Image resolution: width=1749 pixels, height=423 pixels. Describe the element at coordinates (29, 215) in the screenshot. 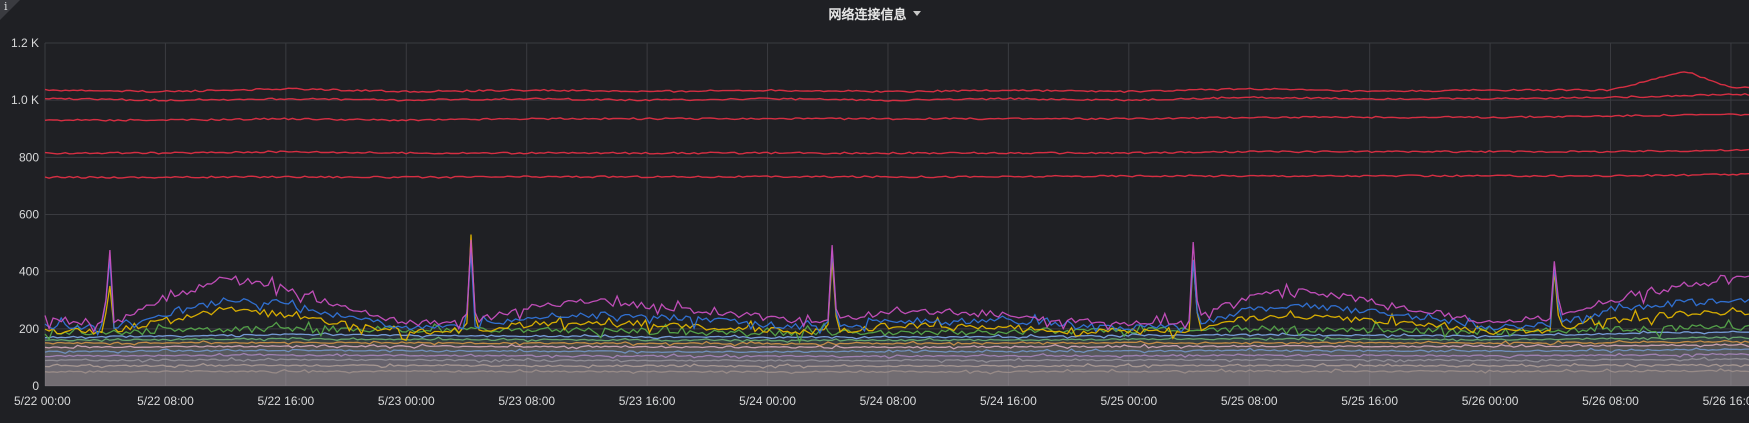

I see `y-tick-label: 600` at that location.